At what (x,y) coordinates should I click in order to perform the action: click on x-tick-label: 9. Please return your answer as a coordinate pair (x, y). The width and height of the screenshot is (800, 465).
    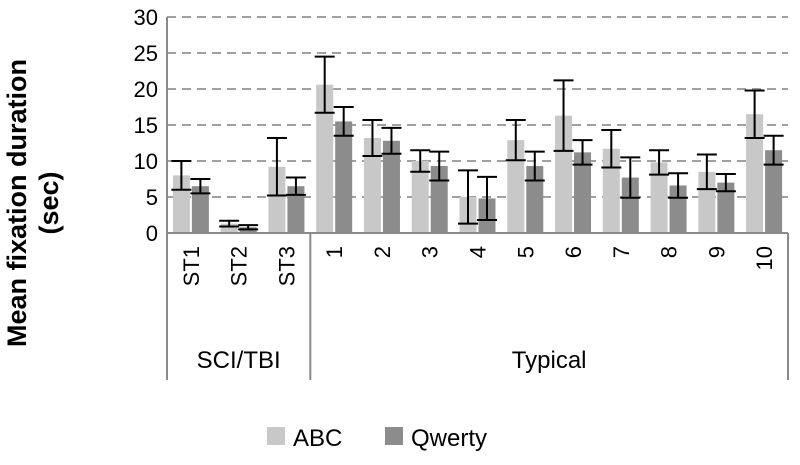
    Looking at the image, I should click on (716, 252).